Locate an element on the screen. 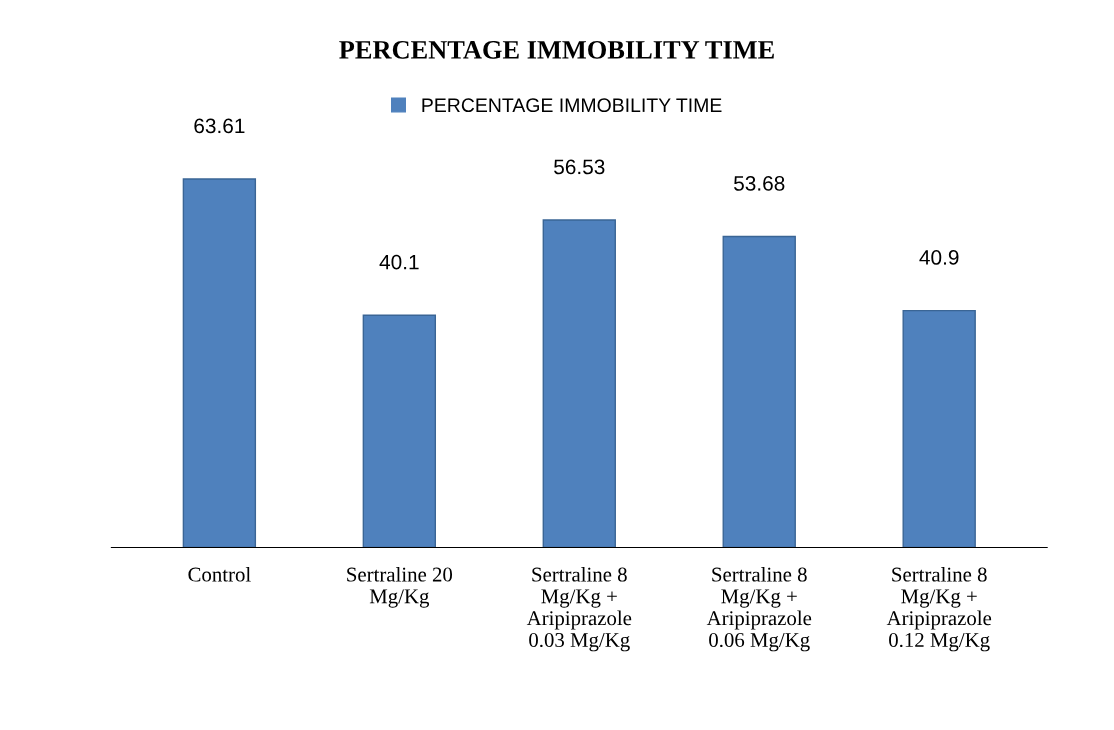 The height and width of the screenshot is (730, 1114). x-tick-label: Control is located at coordinates (219, 574).